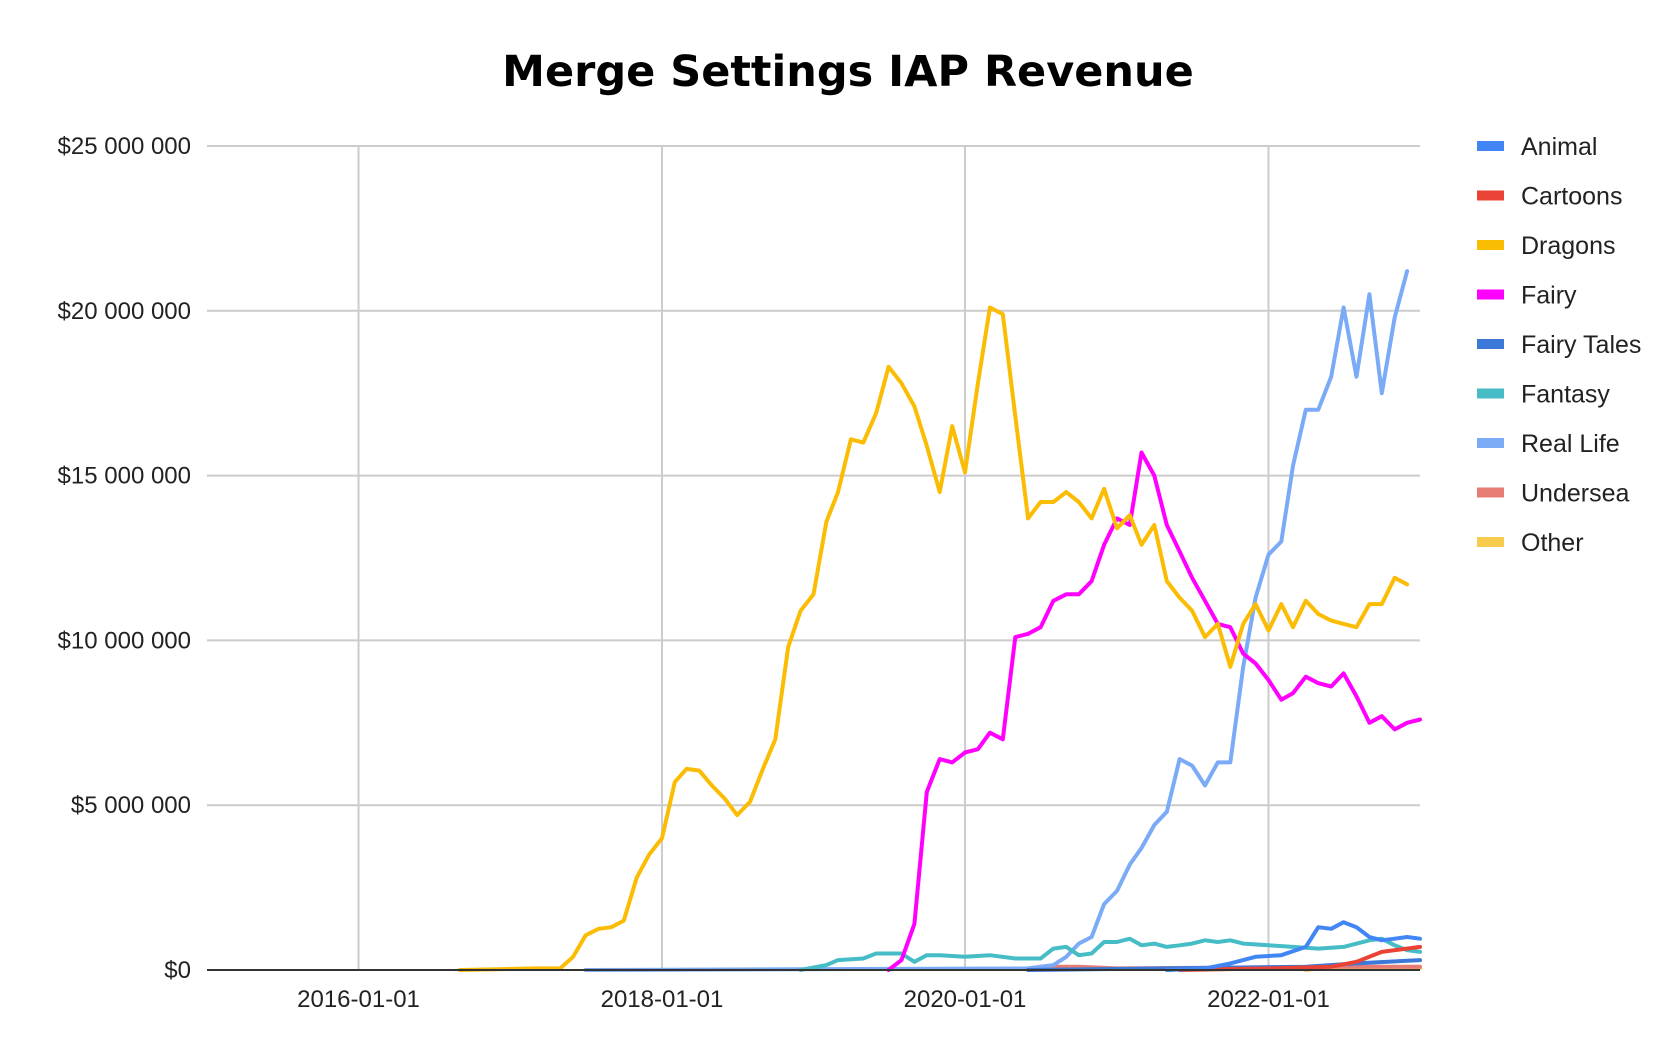 The image size is (1680, 1055). What do you see at coordinates (1565, 395) in the screenshot?
I see `legend-label-fantasy: Fantasy` at bounding box center [1565, 395].